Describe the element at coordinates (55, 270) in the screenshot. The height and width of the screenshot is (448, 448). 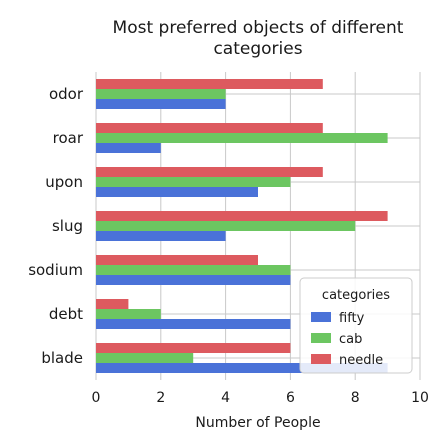
I see `category-label: sodium` at that location.